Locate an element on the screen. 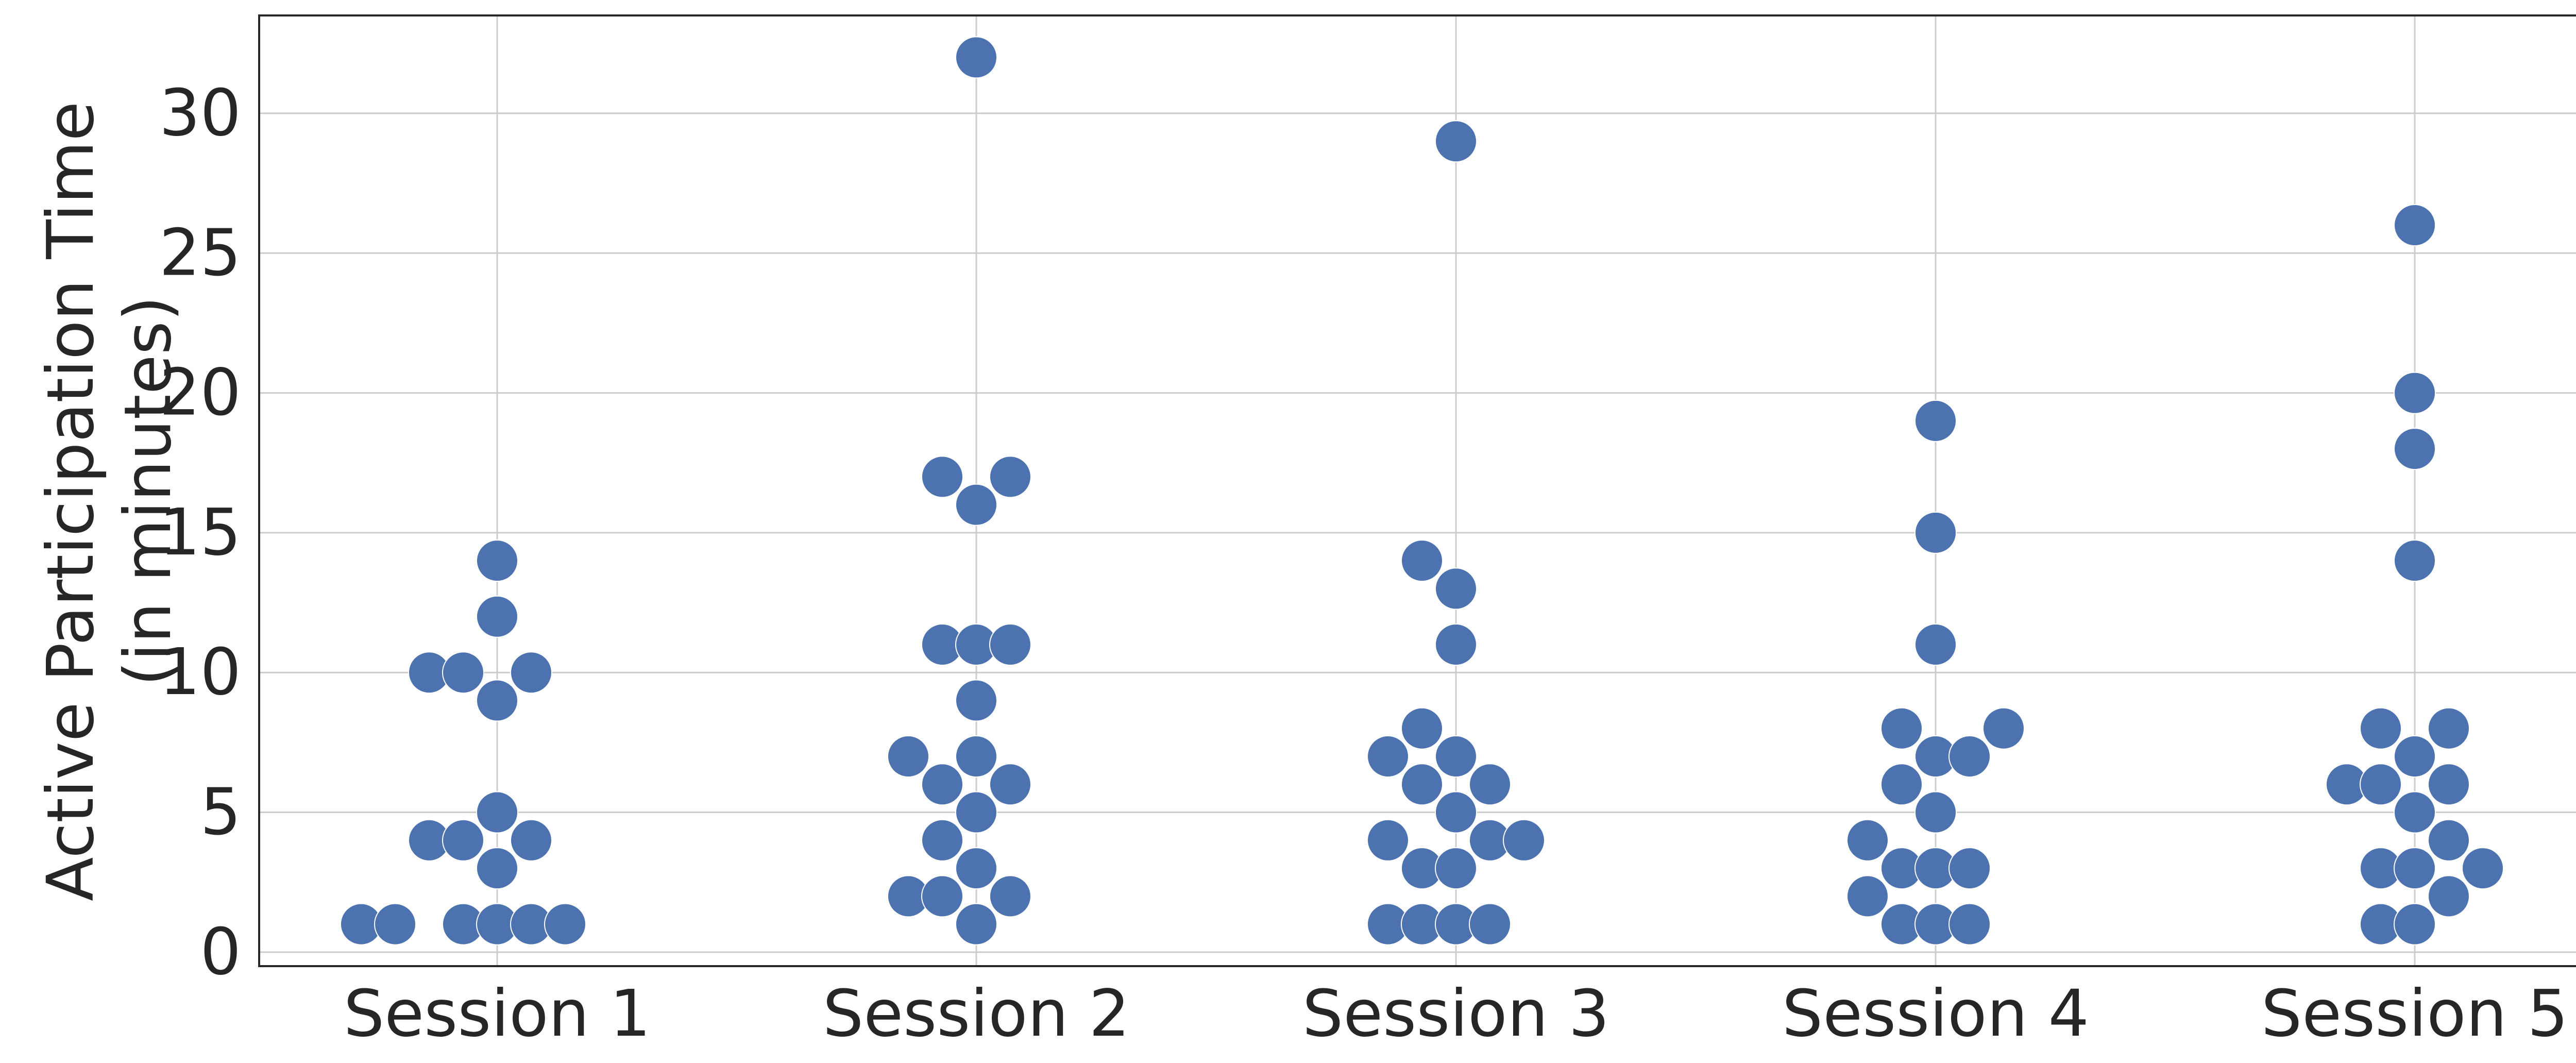 The image size is (2576, 1063). y-tick-labels: 0 5 10 15 20 25 30 is located at coordinates (200, 532).